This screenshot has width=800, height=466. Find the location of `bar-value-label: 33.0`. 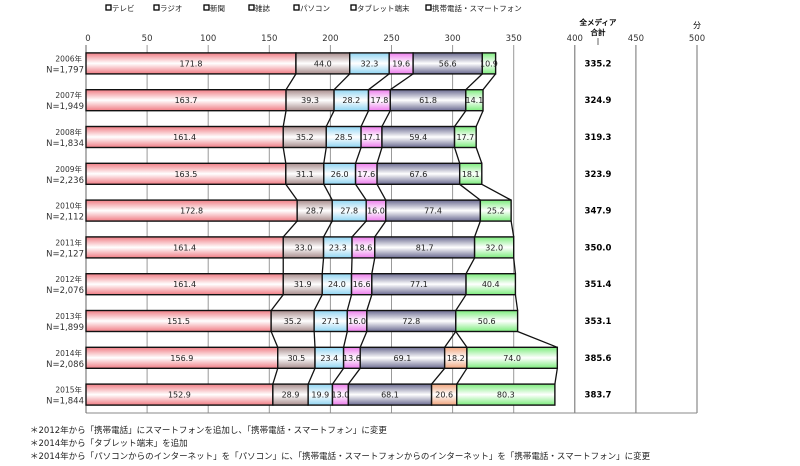

bar-value-label: 33.0 is located at coordinates (303, 247).